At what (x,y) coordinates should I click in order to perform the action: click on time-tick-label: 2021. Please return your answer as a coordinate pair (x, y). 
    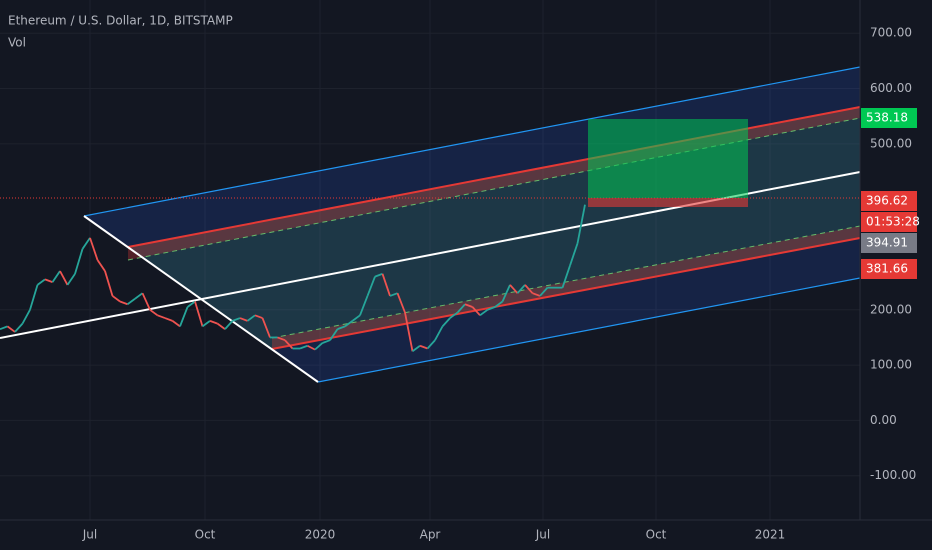
    Looking at the image, I should click on (770, 535).